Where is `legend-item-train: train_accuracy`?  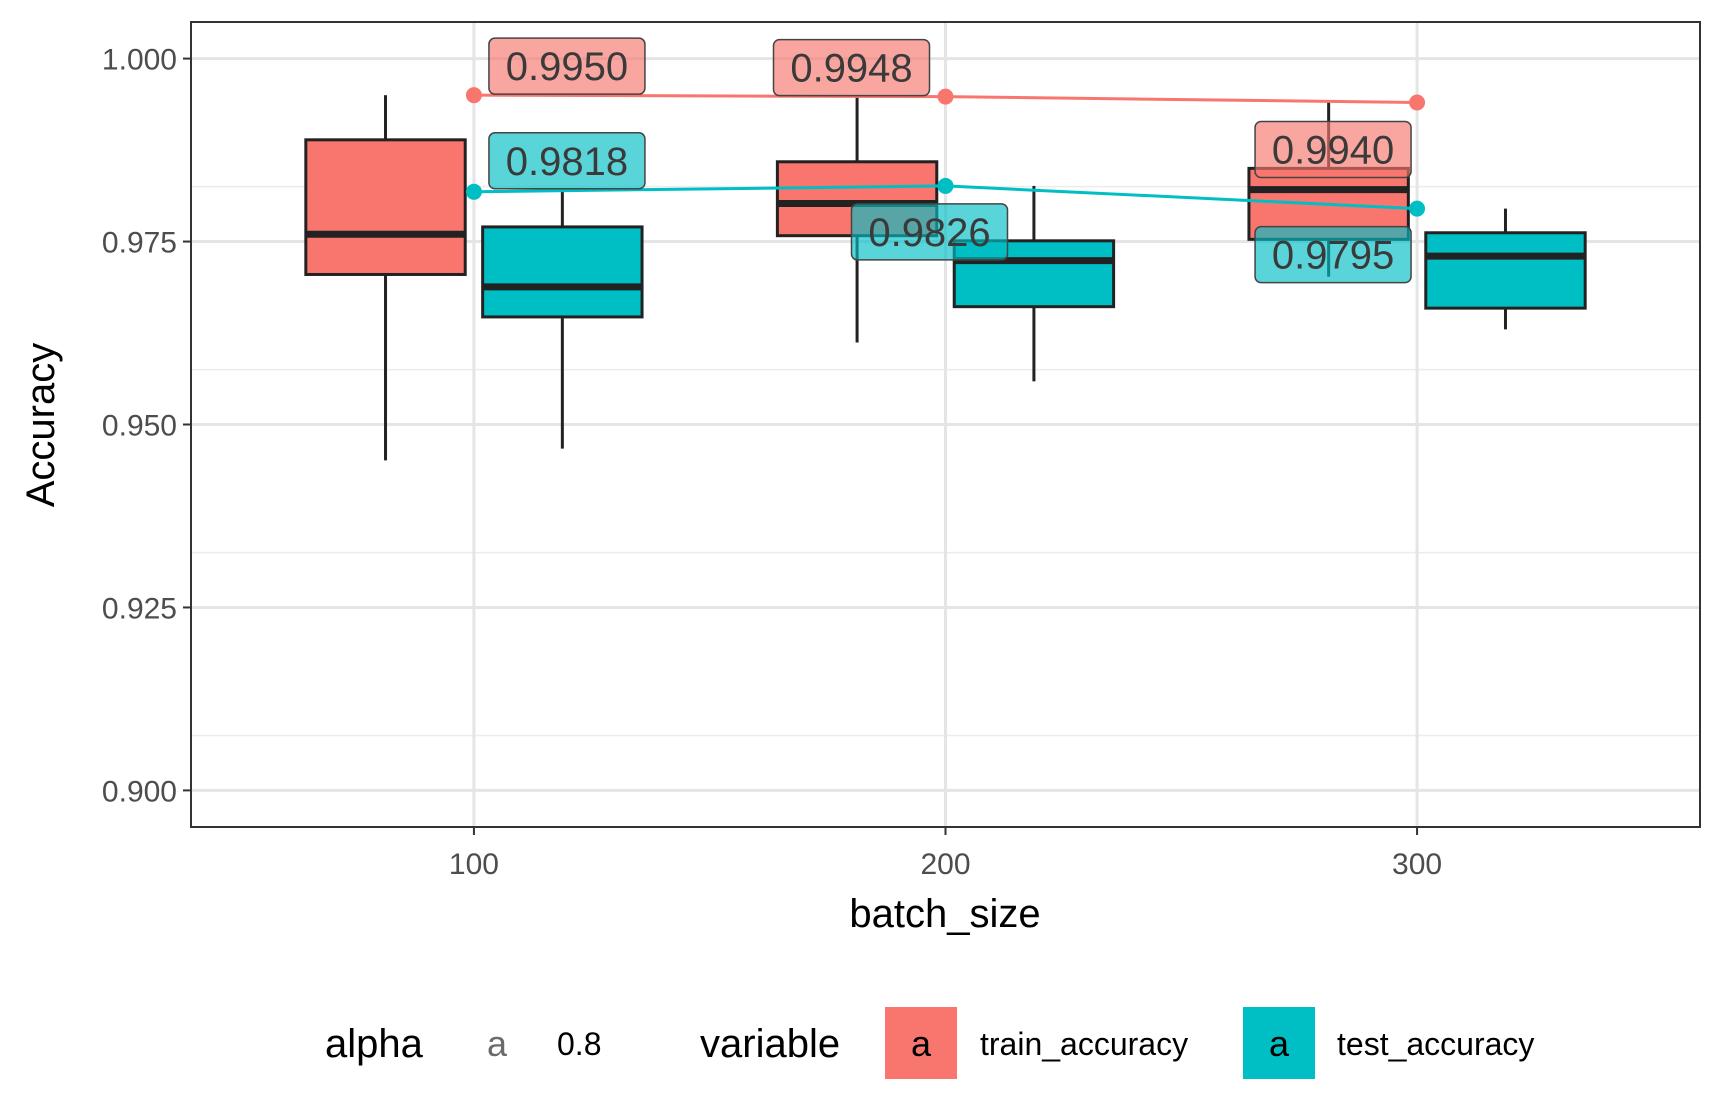
legend-item-train: train_accuracy is located at coordinates (1084, 1044).